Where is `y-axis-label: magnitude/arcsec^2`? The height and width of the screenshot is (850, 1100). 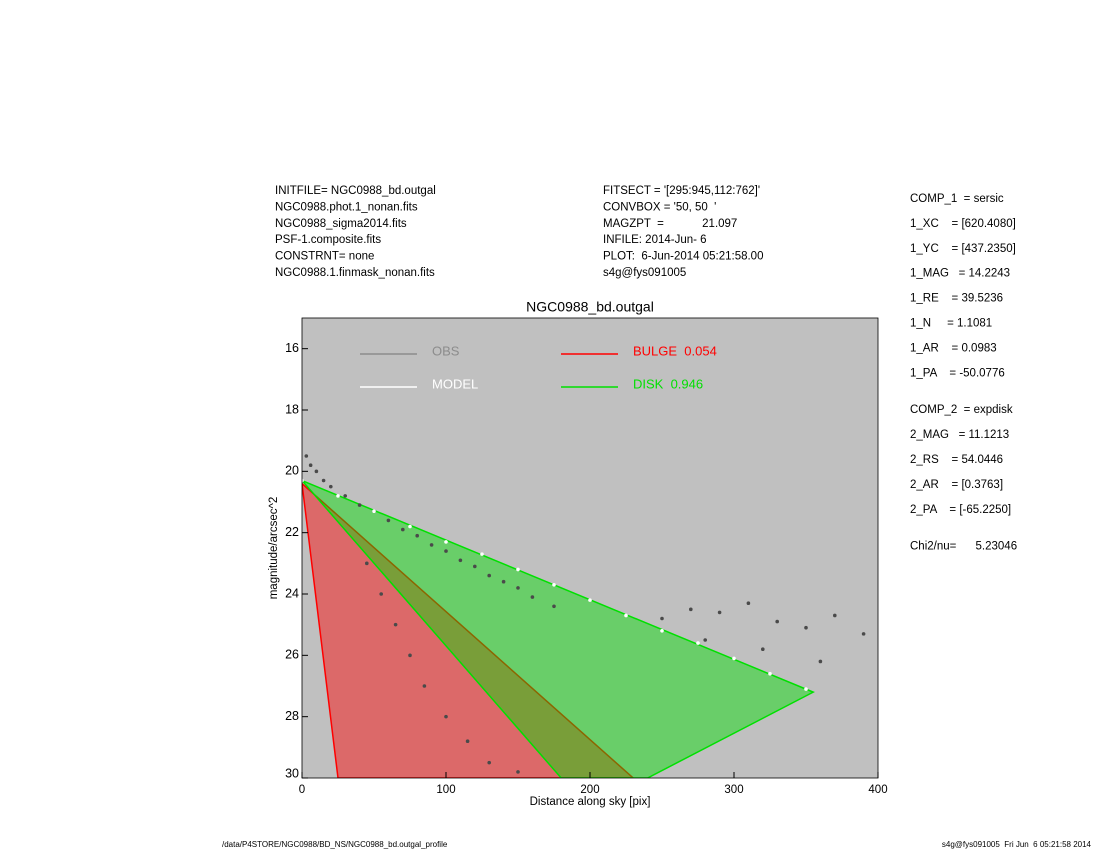 y-axis-label: magnitude/arcsec^2 is located at coordinates (274, 548).